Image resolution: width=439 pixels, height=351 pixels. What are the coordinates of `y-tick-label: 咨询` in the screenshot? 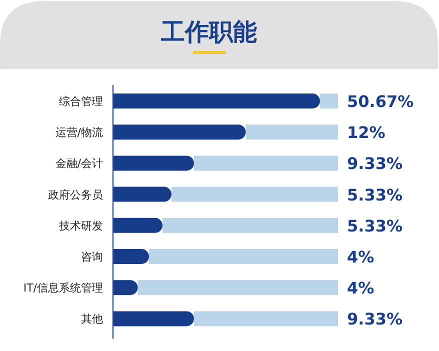 It's located at (92, 257).